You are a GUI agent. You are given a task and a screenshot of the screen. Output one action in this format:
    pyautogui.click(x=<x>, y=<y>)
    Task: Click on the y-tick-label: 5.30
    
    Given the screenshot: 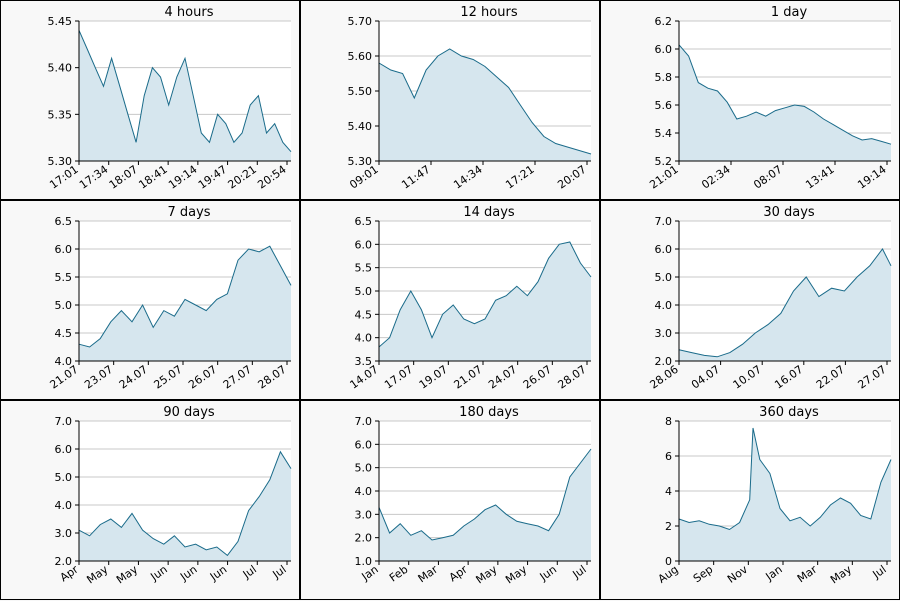 What is the action you would take?
    pyautogui.click(x=60, y=161)
    